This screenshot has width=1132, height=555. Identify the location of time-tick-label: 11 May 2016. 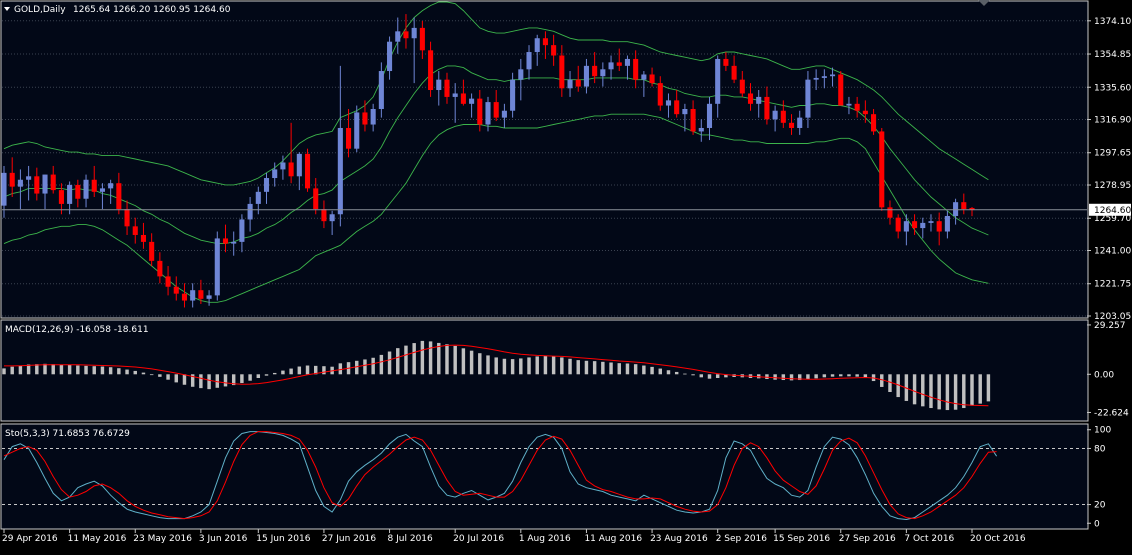
(97, 539).